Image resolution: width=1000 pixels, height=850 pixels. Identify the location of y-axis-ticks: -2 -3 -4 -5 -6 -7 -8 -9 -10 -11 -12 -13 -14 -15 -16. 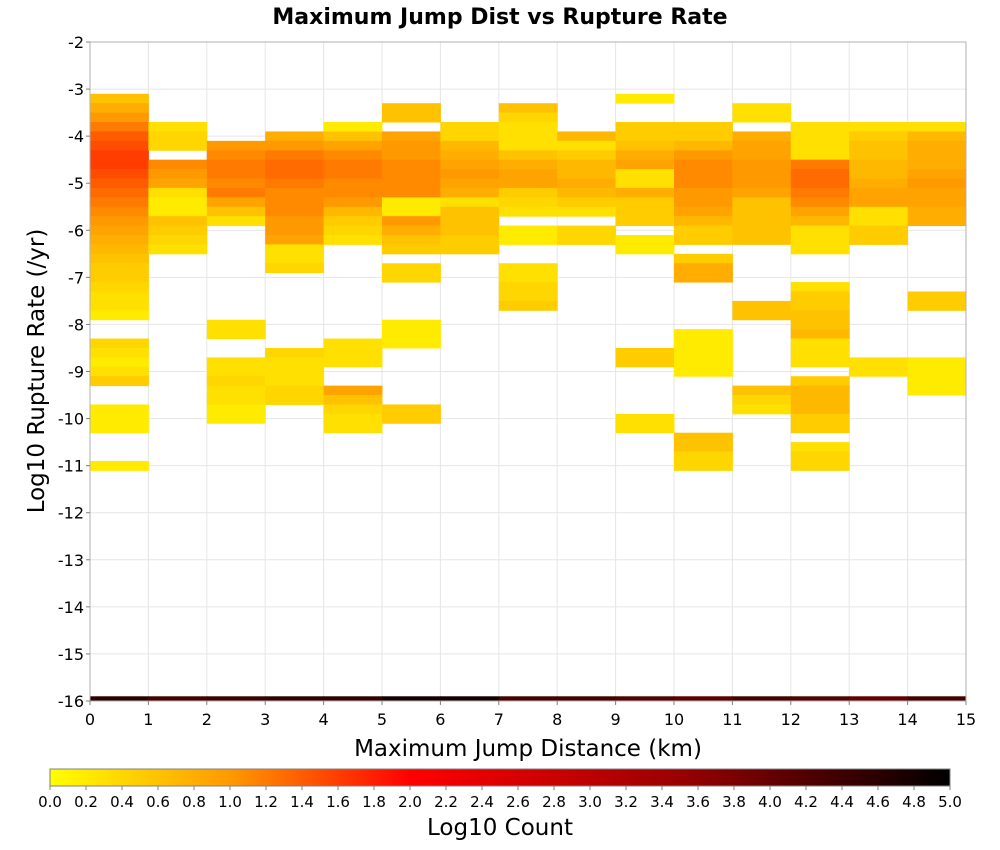
(74, 372).